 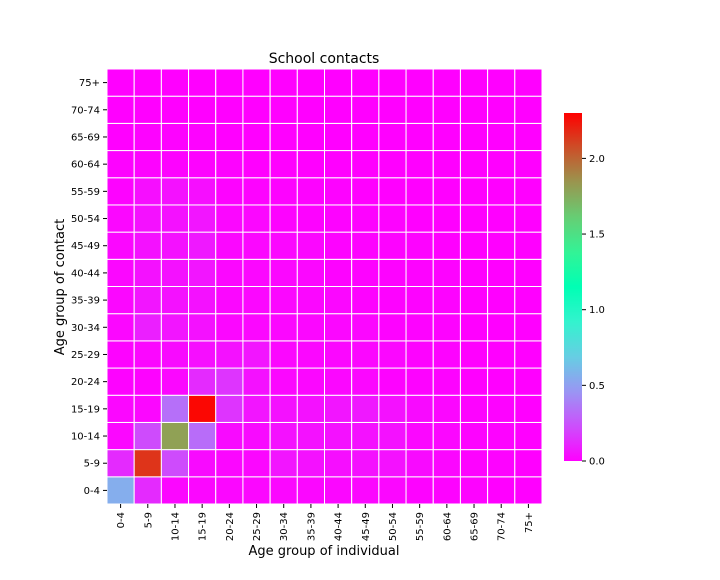 What do you see at coordinates (420, 526) in the screenshot?
I see `x-tick-label: 55-59` at bounding box center [420, 526].